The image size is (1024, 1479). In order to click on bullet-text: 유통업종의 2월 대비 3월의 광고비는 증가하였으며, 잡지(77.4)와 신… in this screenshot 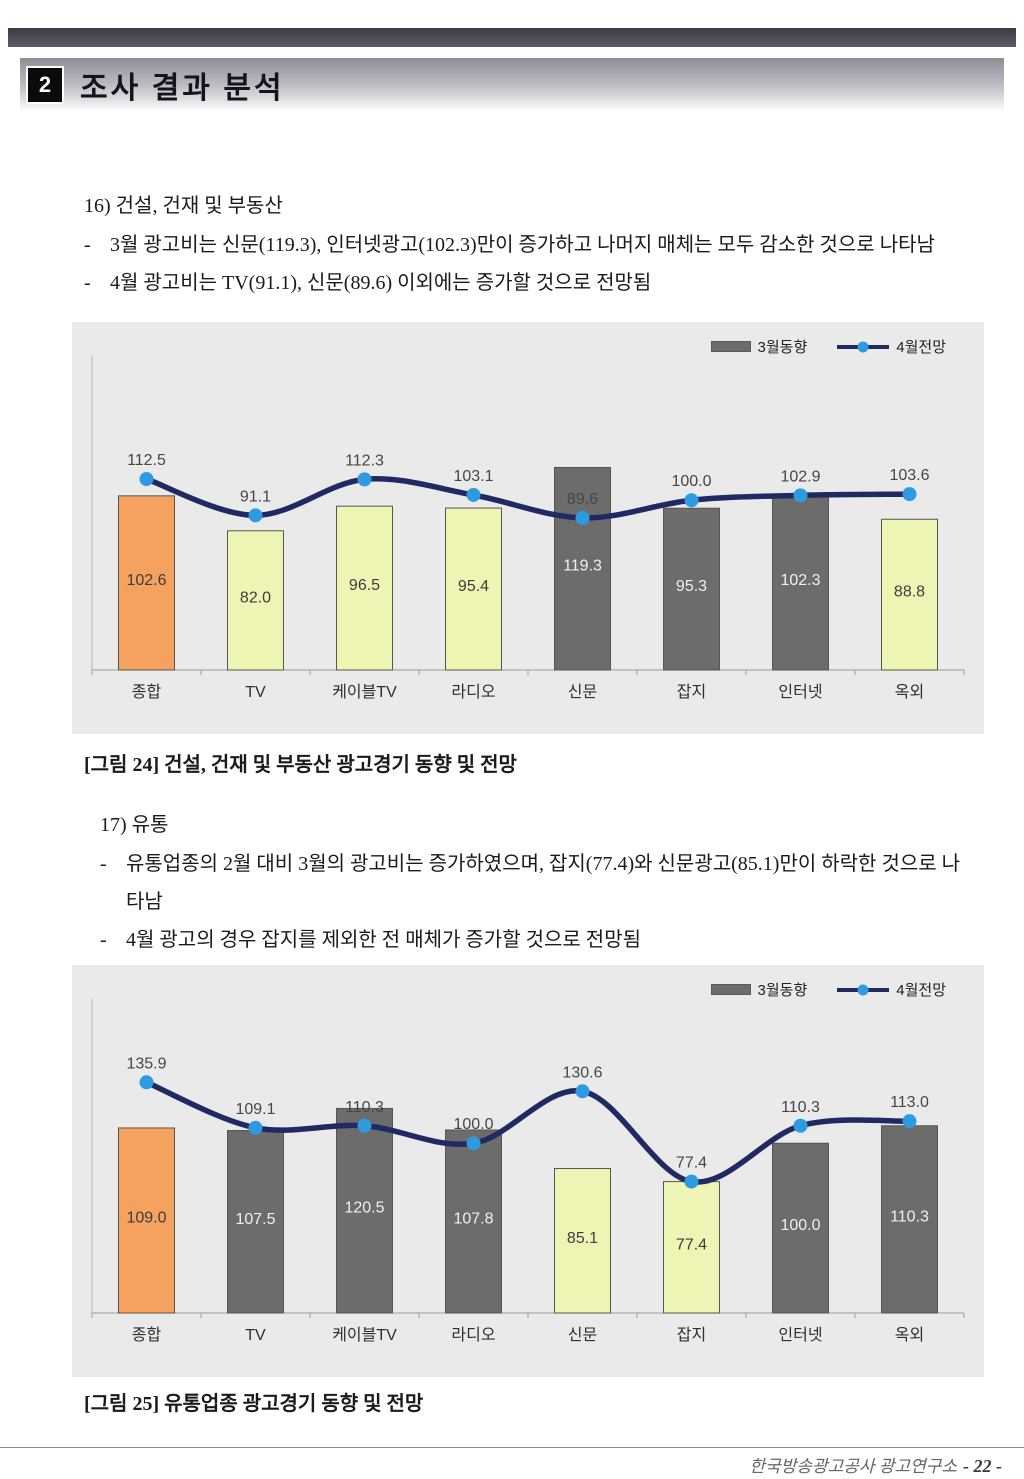, I will do `click(543, 883)`.